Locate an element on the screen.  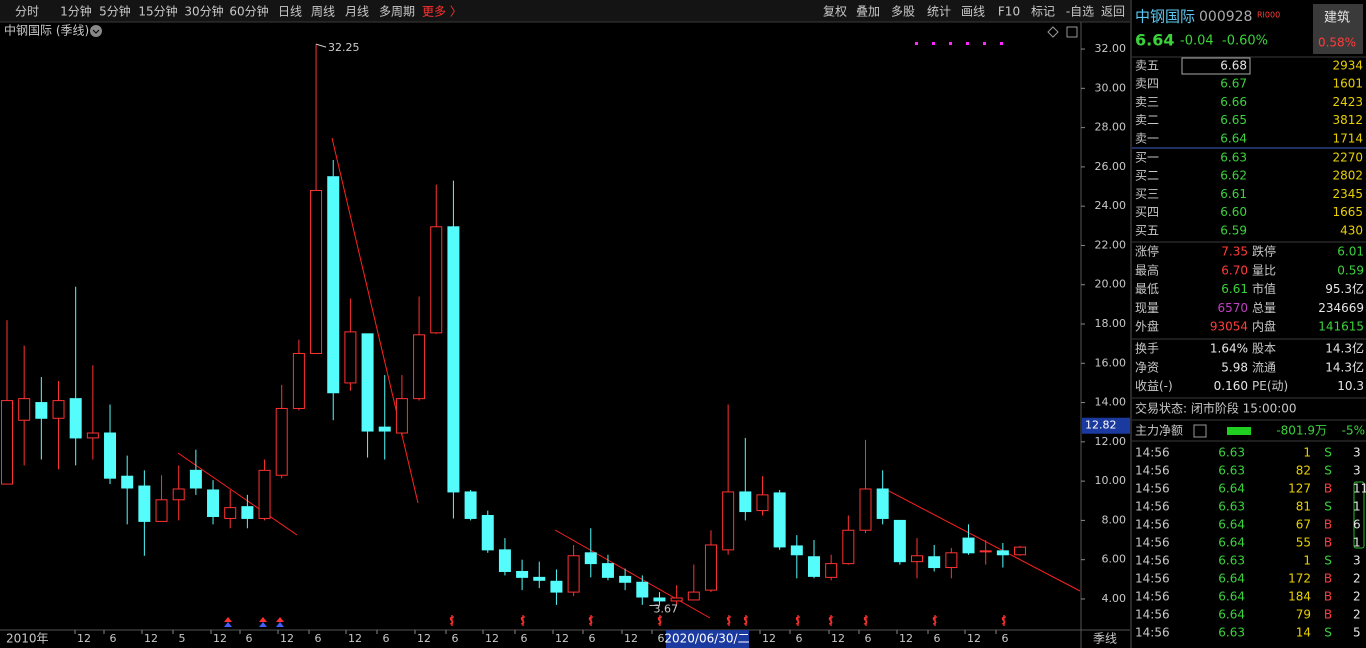
flow-icon is located at coordinates (1200, 431).